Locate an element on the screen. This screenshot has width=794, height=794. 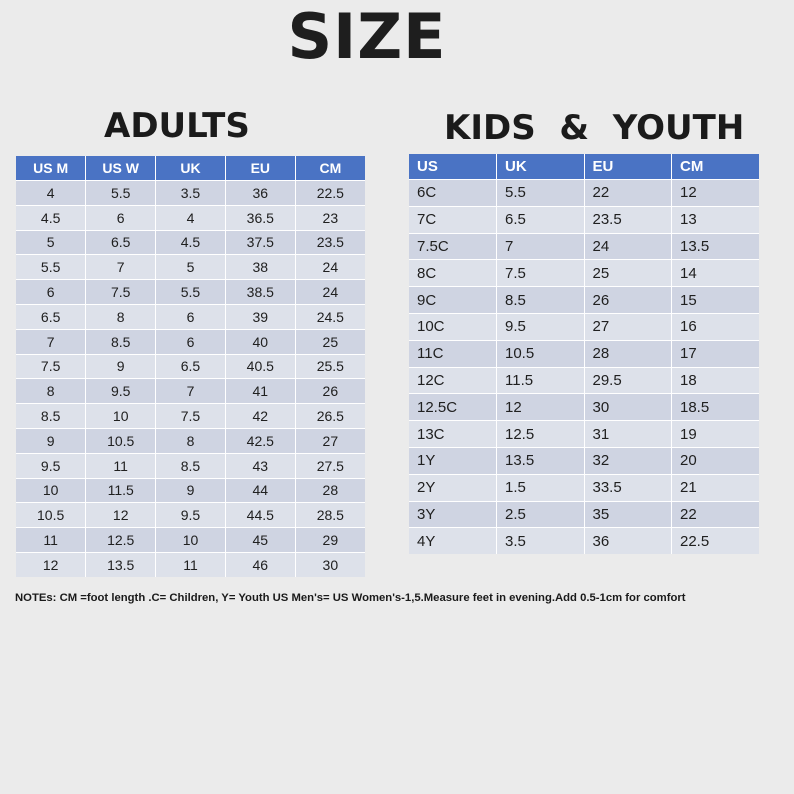
table-cell: 7C is located at coordinates (453, 219).